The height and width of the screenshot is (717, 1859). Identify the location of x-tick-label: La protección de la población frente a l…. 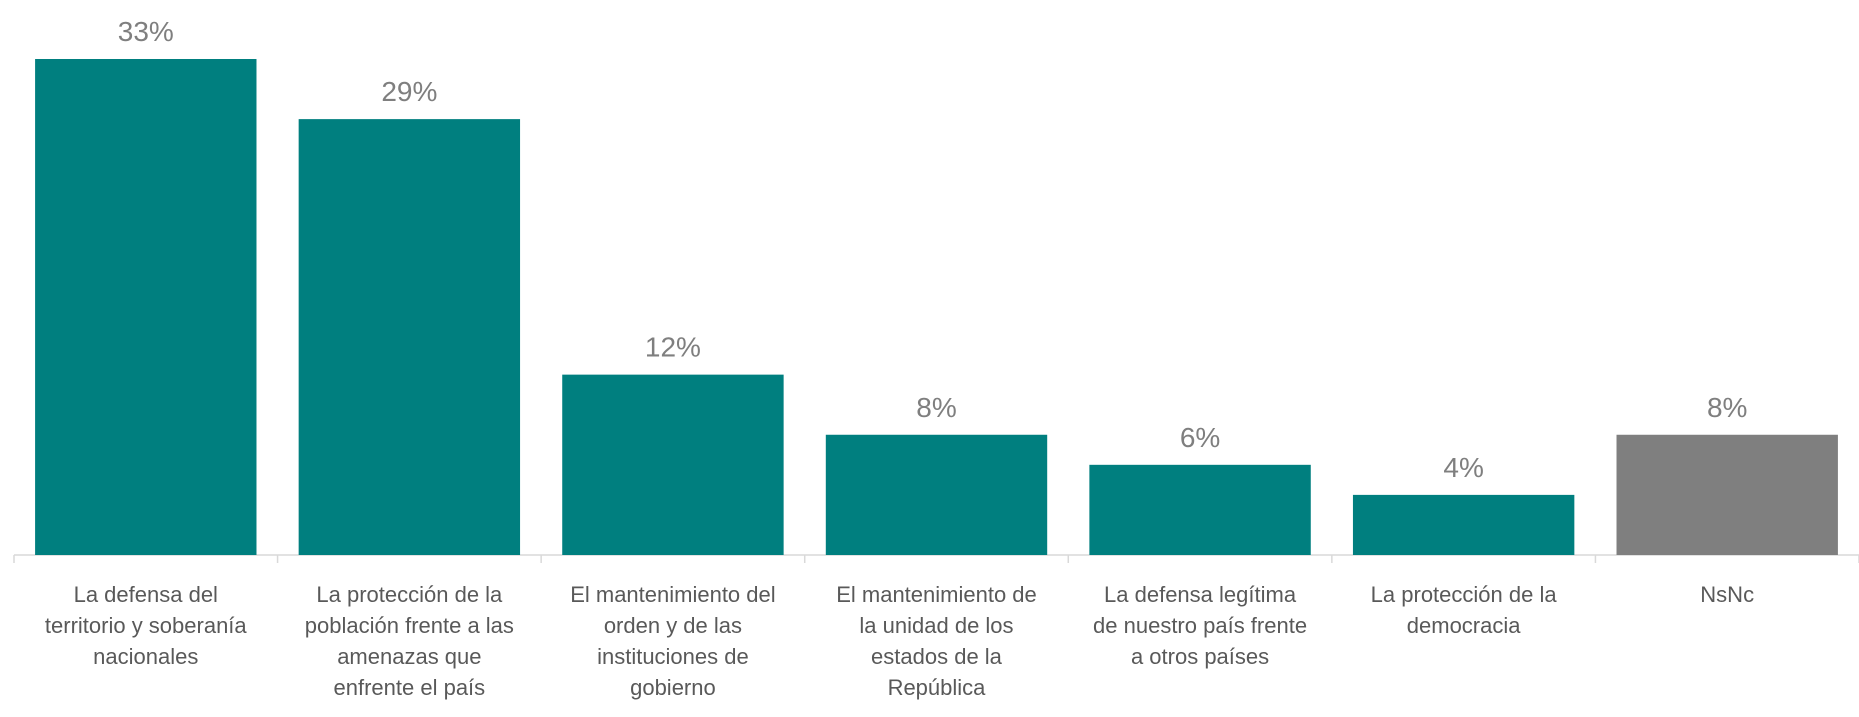
(409, 641).